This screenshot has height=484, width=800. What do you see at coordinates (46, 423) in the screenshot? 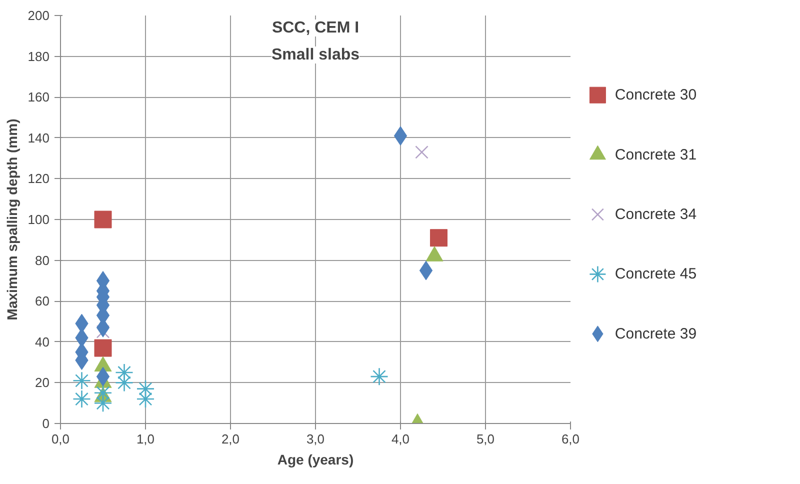
I see `y-tick-label: 0` at bounding box center [46, 423].